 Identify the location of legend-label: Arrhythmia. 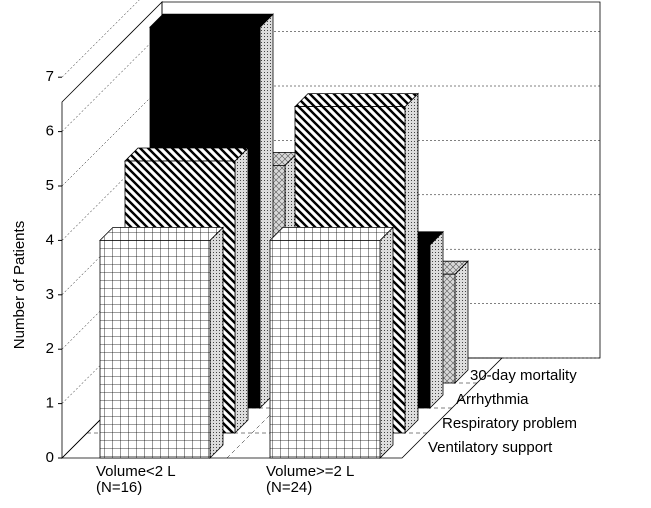
(492, 399).